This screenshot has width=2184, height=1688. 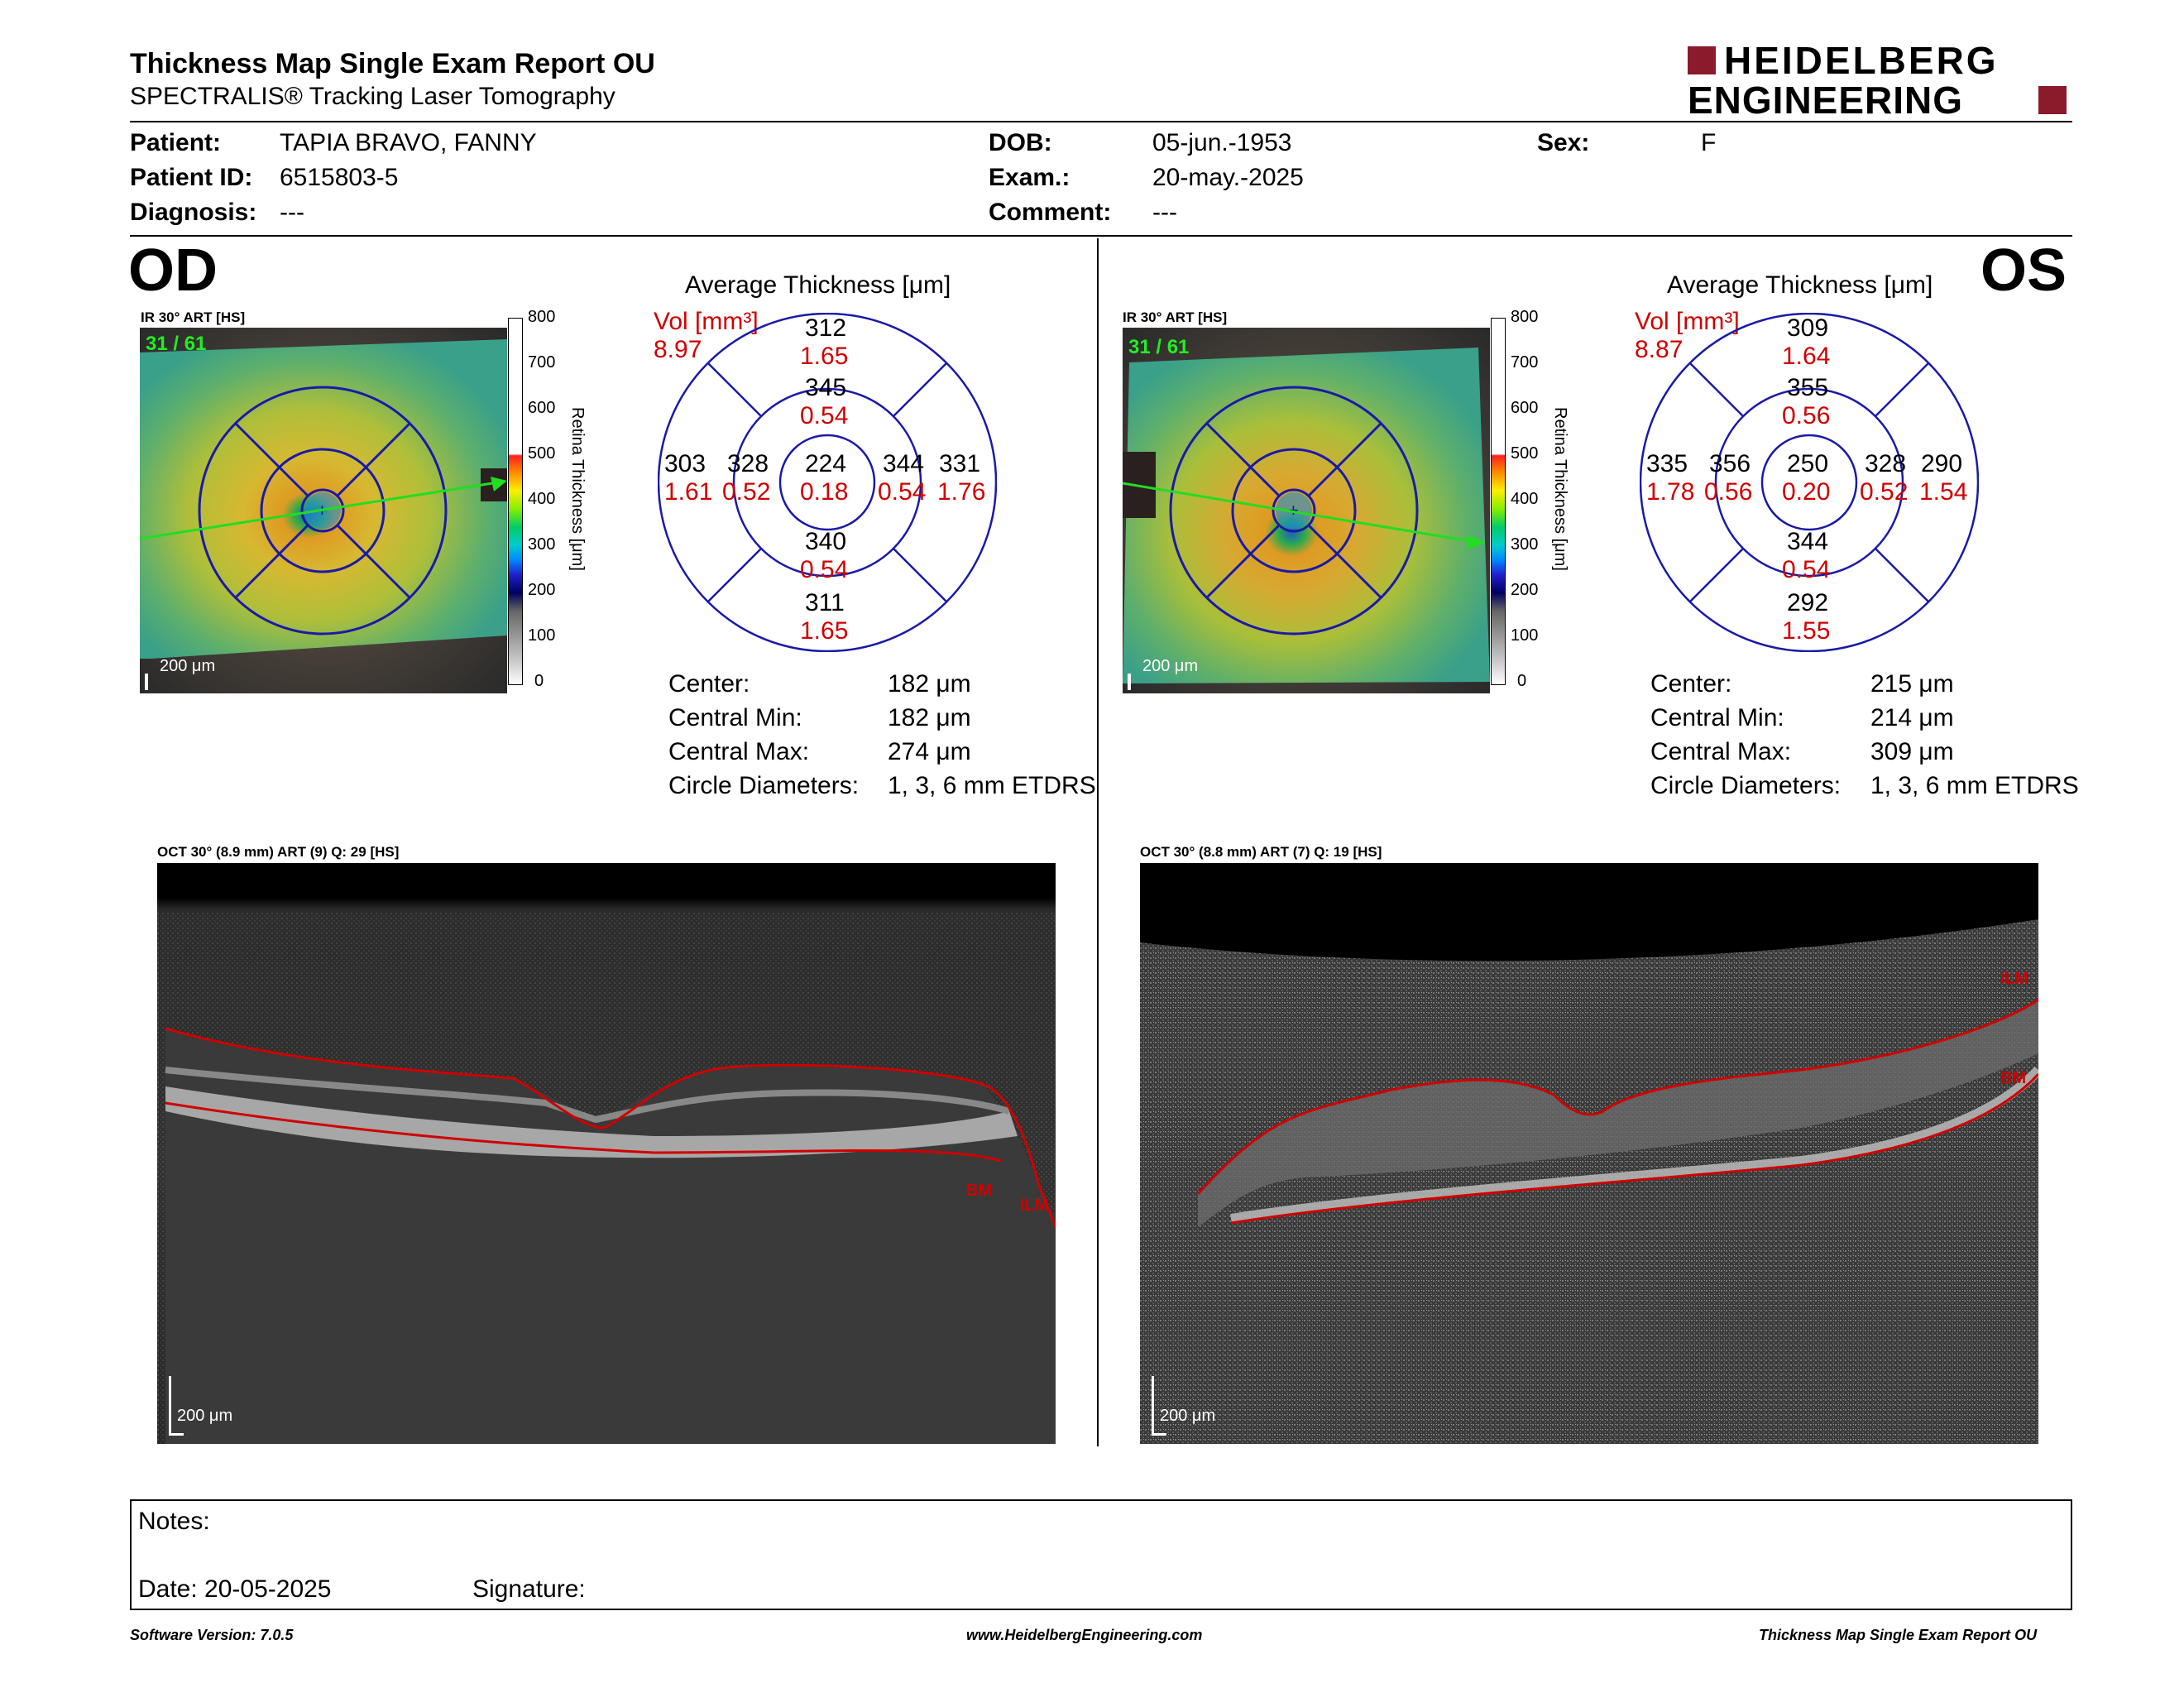 I want to click on eye-divider, so click(x=1098, y=842).